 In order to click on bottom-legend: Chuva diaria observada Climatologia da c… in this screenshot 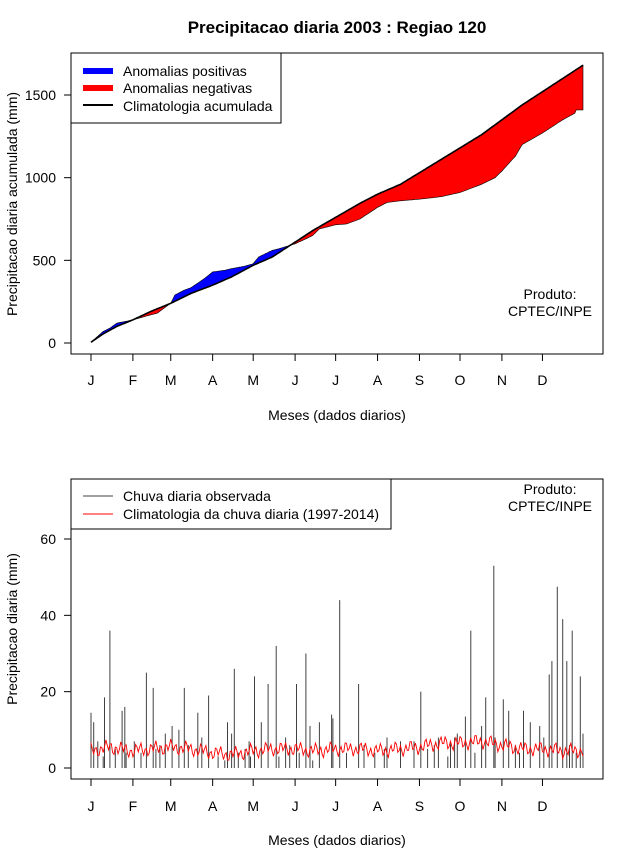, I will do `click(231, 504)`.